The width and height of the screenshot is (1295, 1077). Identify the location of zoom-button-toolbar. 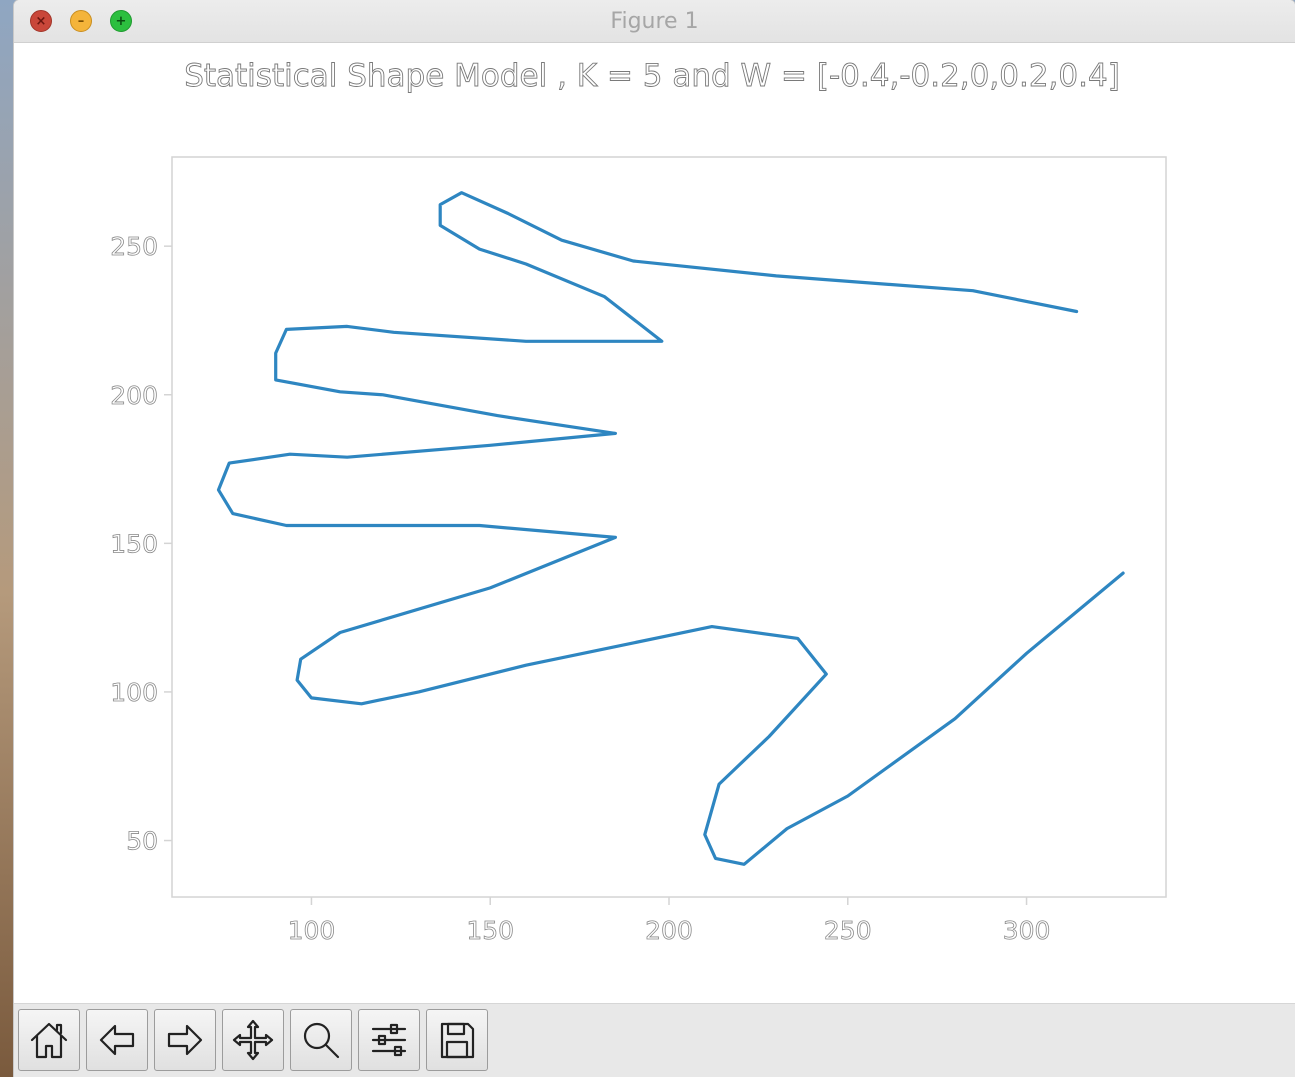
(321, 1040).